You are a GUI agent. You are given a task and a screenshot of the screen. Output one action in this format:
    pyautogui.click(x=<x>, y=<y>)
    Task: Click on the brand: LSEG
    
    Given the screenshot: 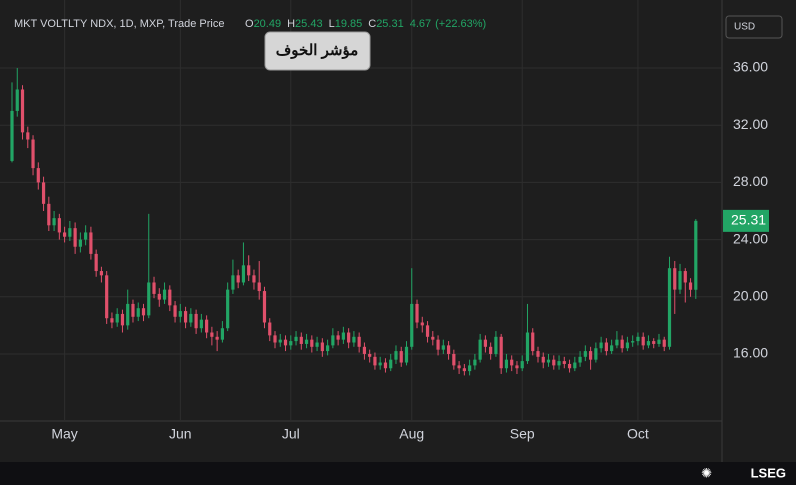 What is the action you would take?
    pyautogui.click(x=768, y=472)
    